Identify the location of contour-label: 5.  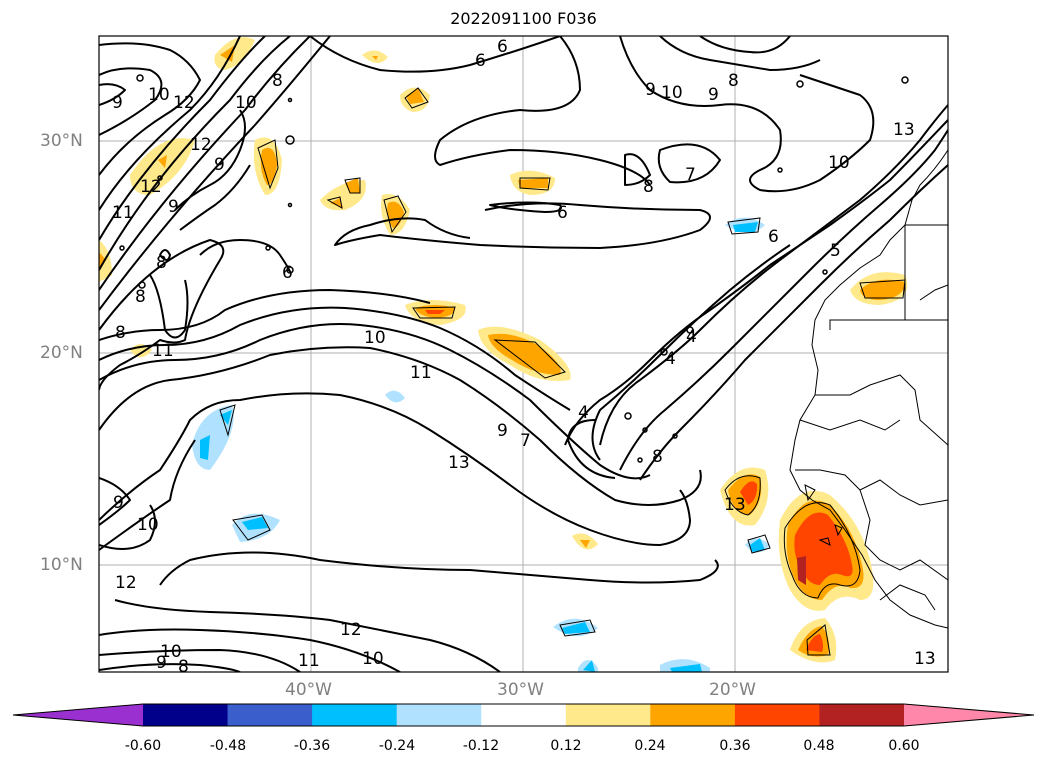
(835, 251).